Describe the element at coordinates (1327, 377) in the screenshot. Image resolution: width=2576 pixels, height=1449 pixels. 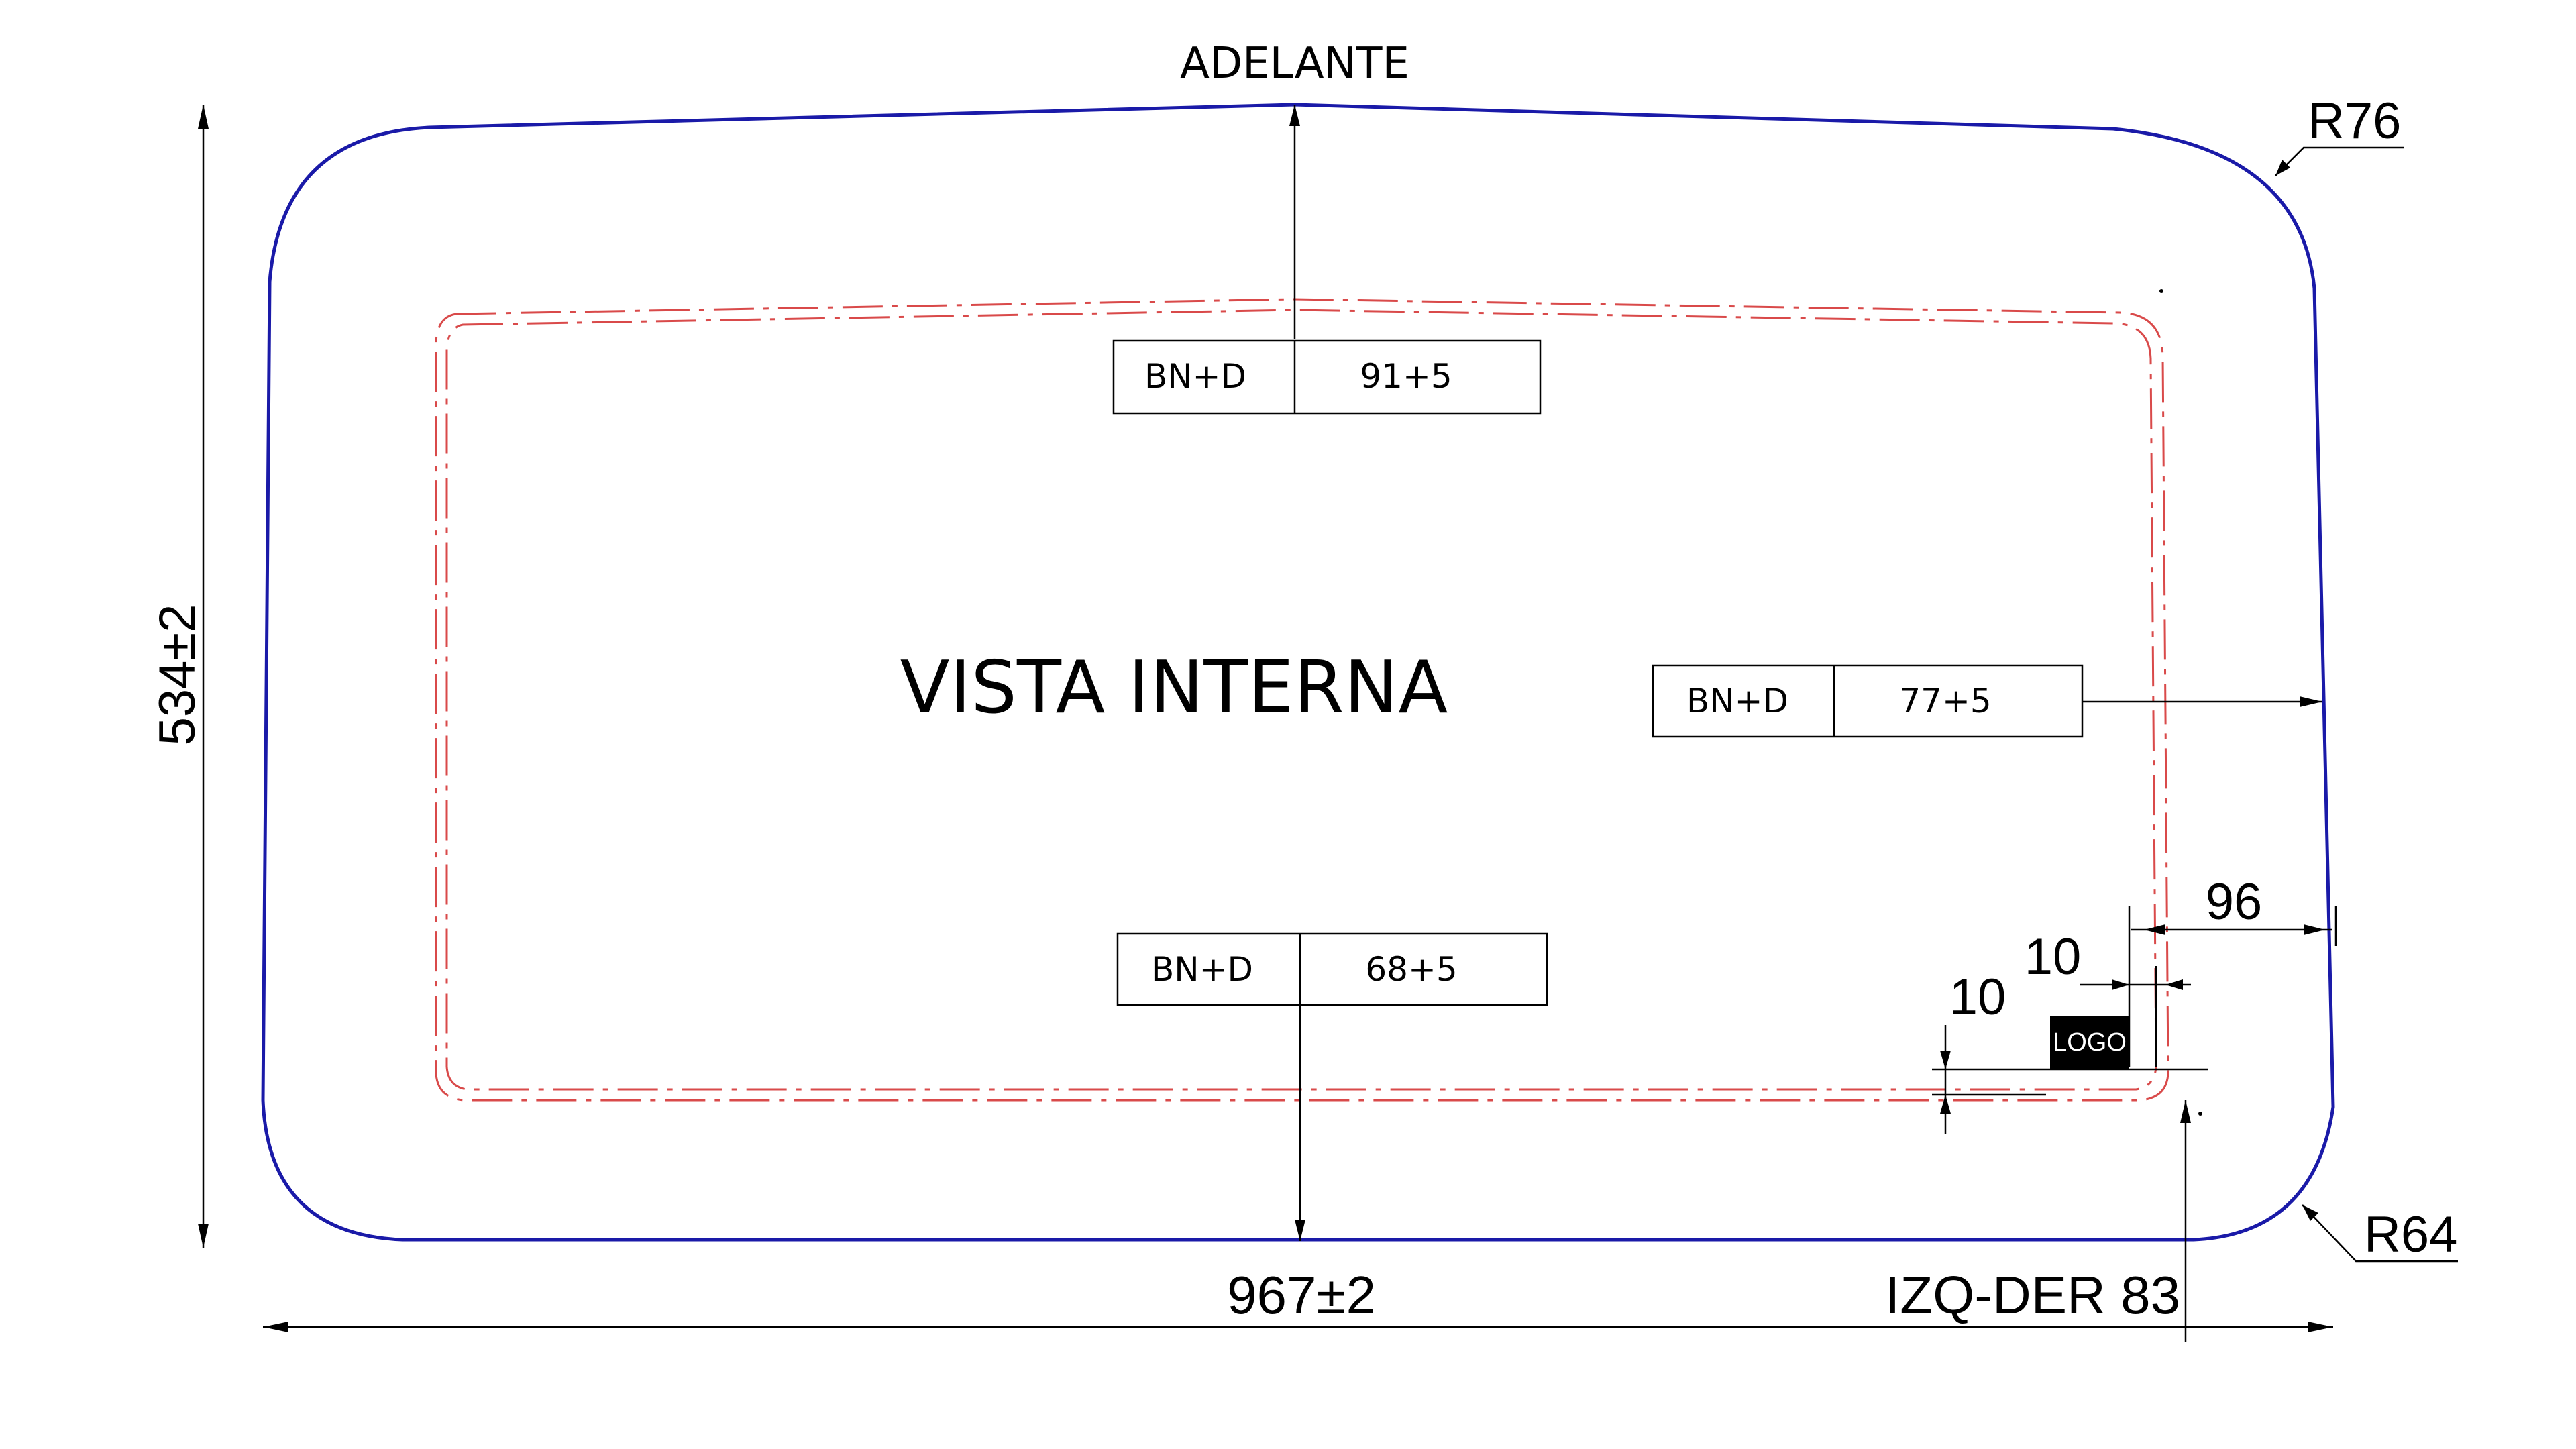
I see `spec-box-top: BN+D 91+5` at that location.